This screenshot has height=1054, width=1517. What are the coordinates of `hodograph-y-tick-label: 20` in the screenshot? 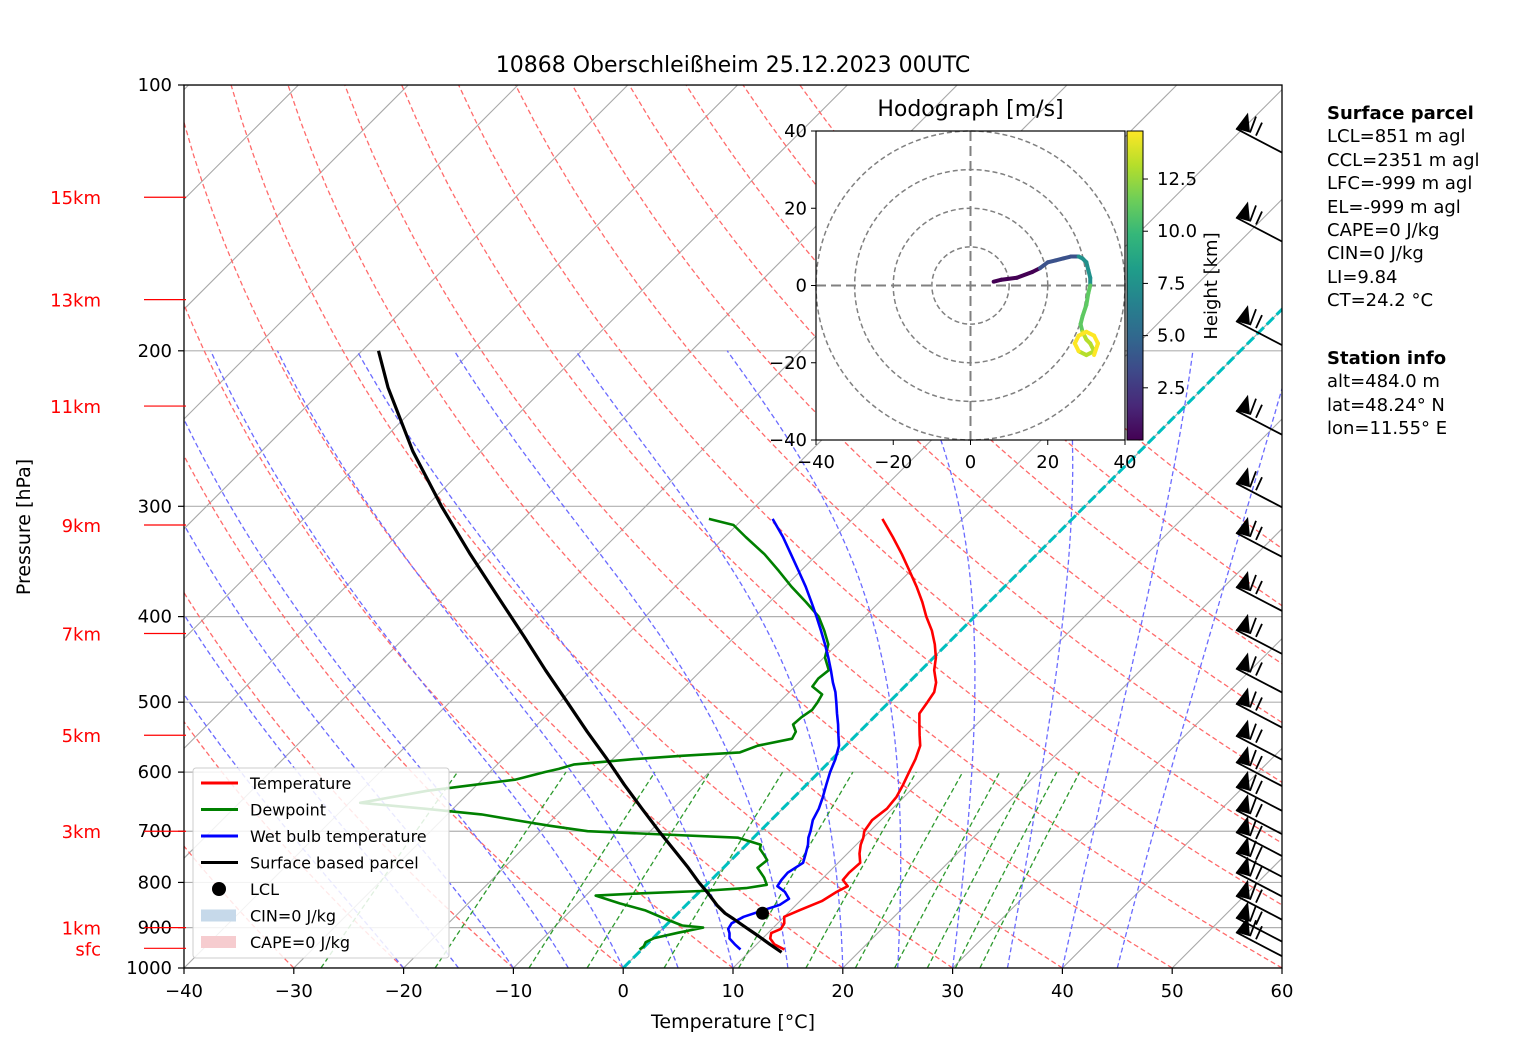 It's located at (795, 208).